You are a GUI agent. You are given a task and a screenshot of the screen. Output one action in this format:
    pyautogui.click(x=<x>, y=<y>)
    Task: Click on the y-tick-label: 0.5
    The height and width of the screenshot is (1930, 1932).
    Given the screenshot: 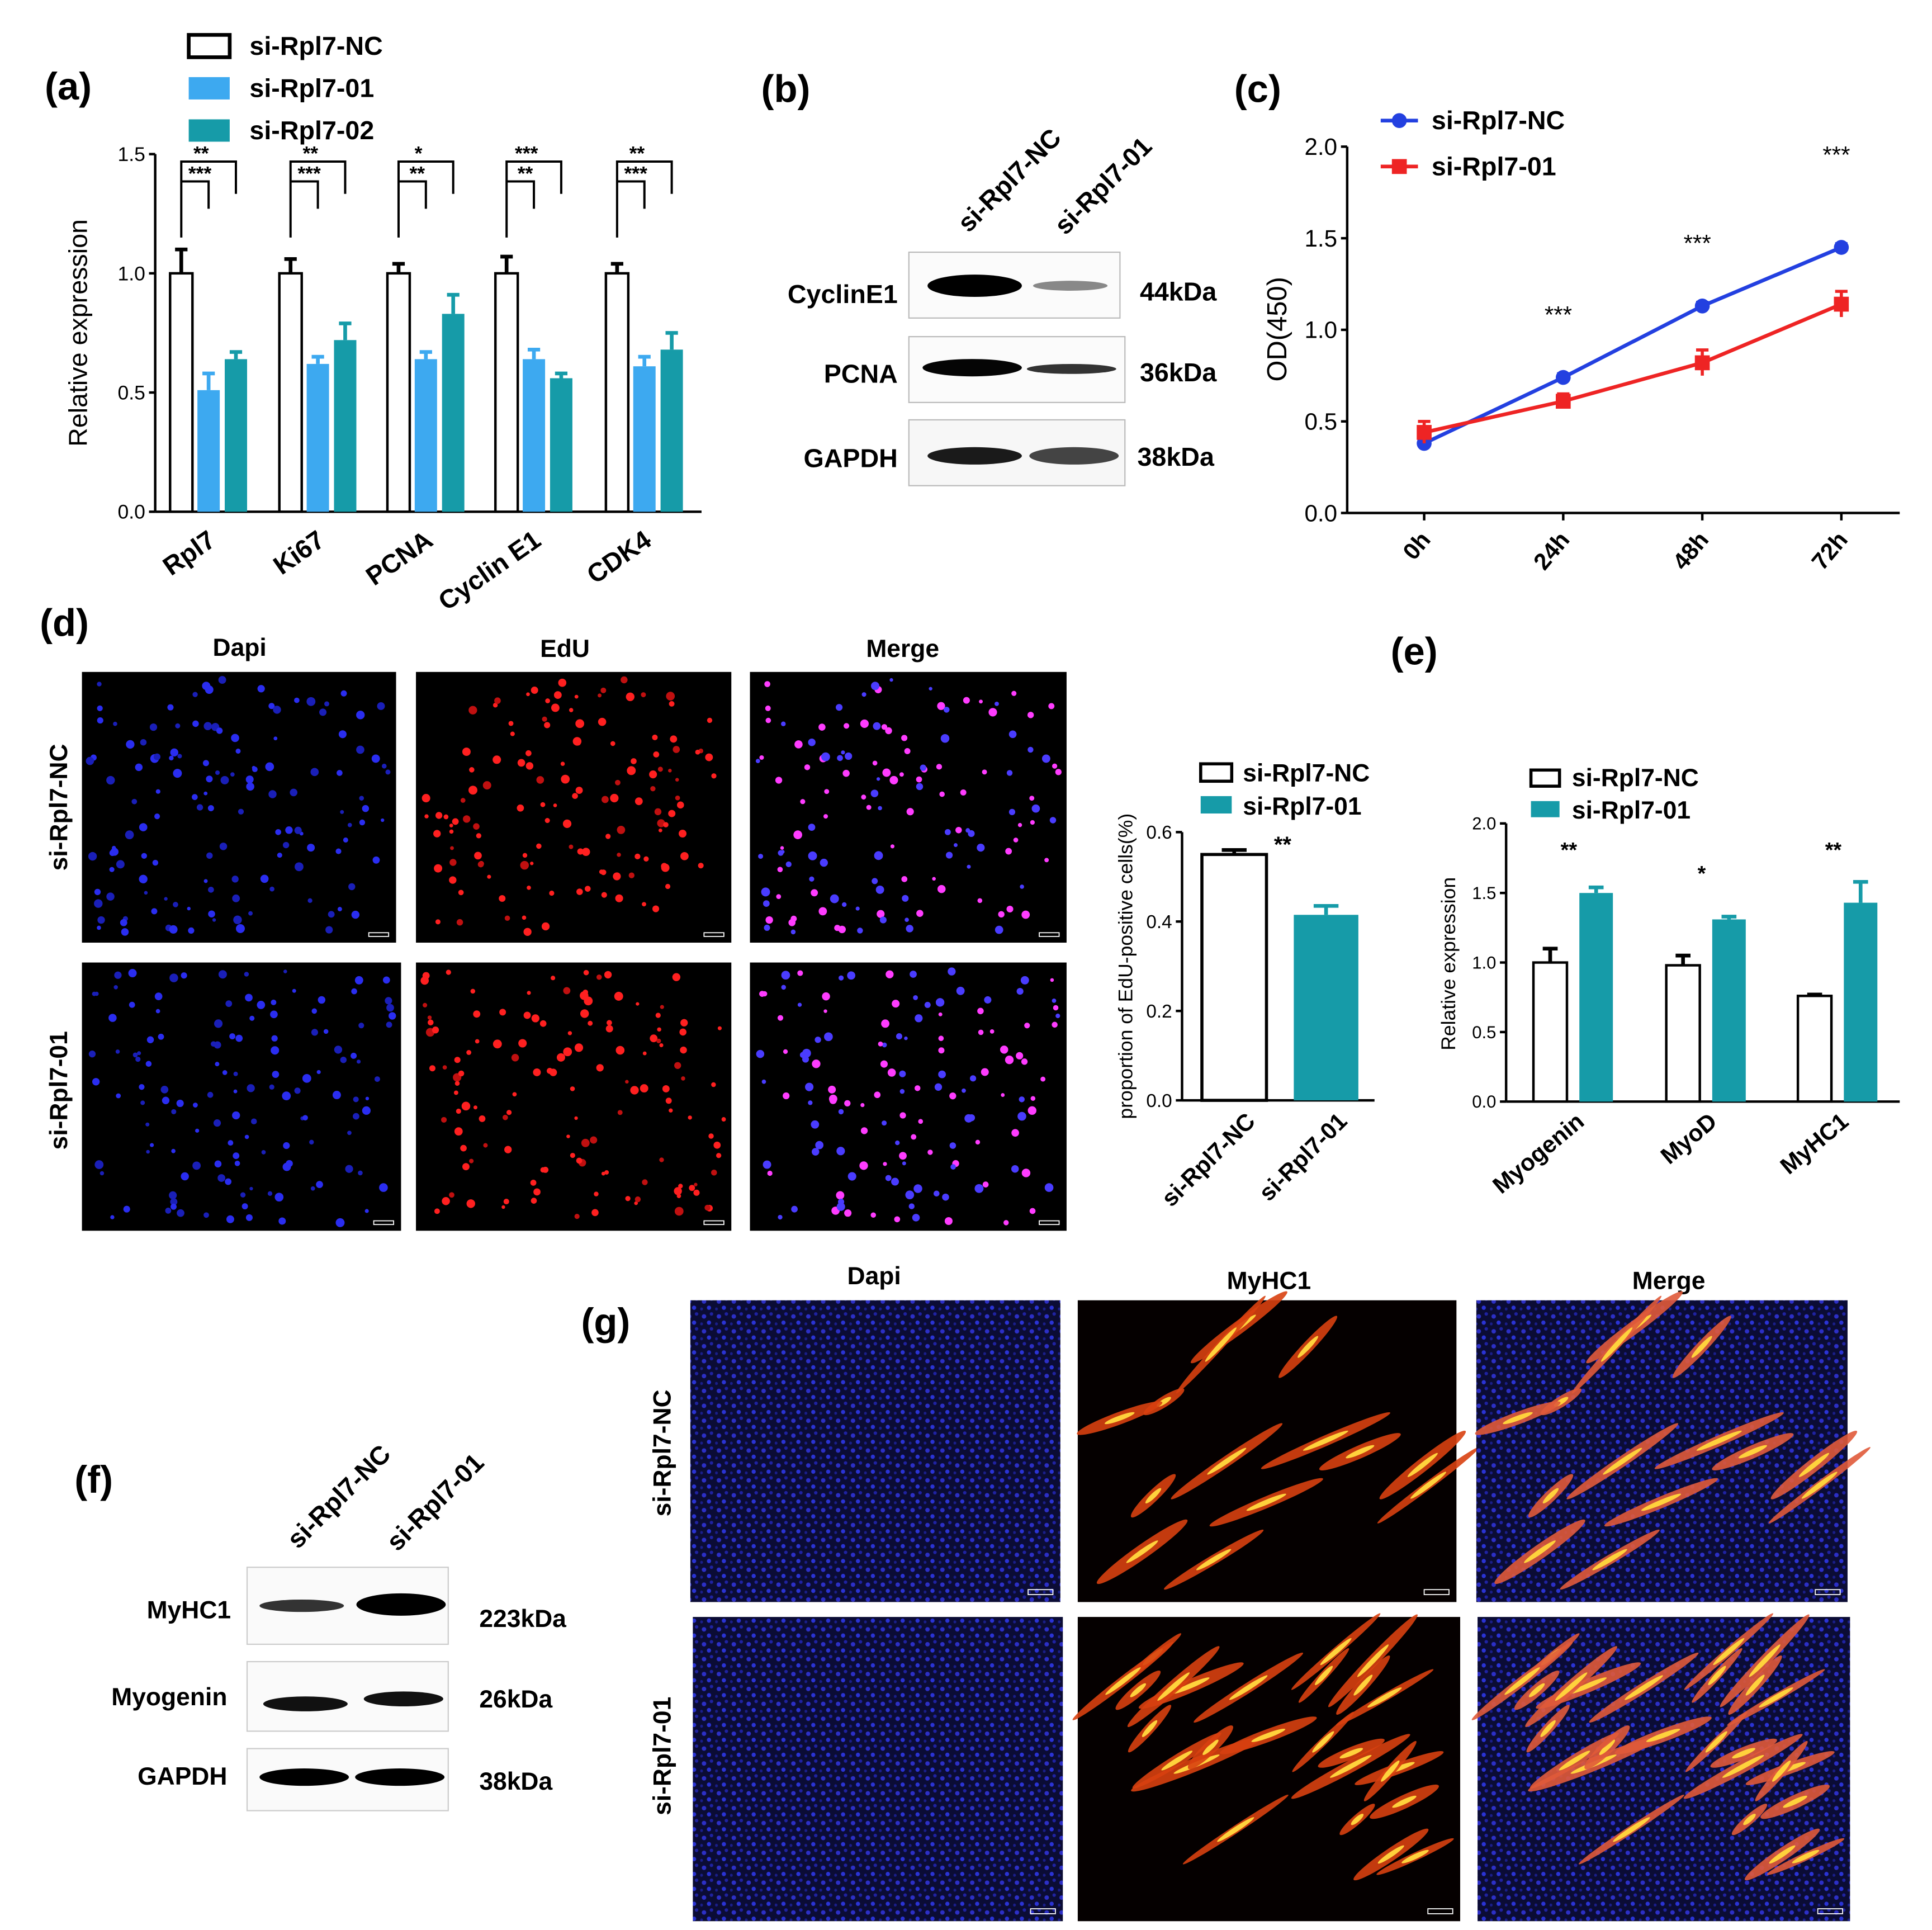 What is the action you would take?
    pyautogui.click(x=1320, y=421)
    